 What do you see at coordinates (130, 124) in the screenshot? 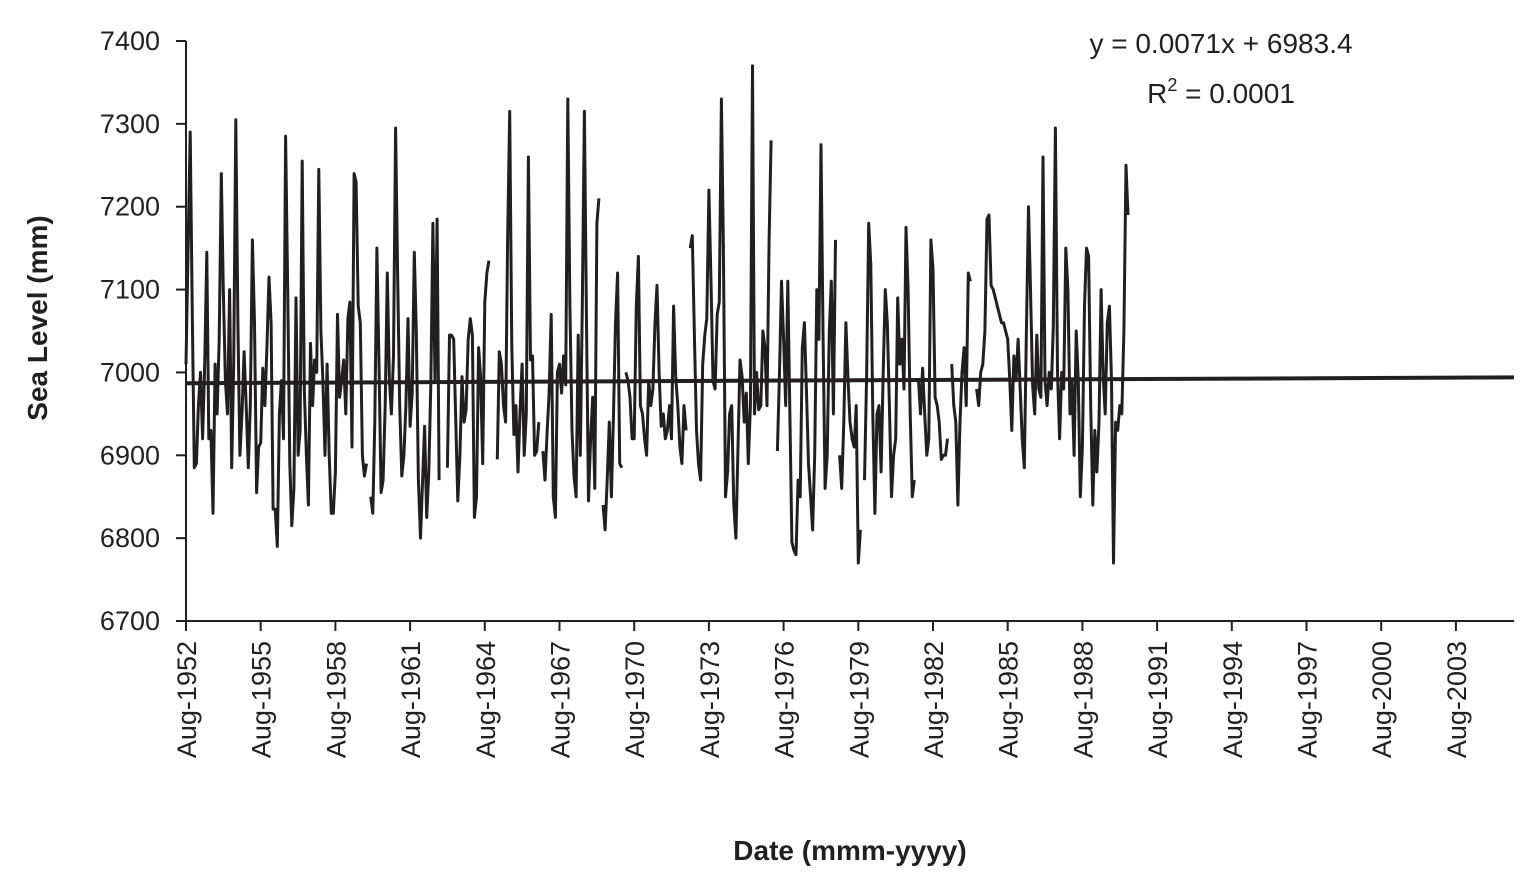
I see `y-tick-label: 7300` at bounding box center [130, 124].